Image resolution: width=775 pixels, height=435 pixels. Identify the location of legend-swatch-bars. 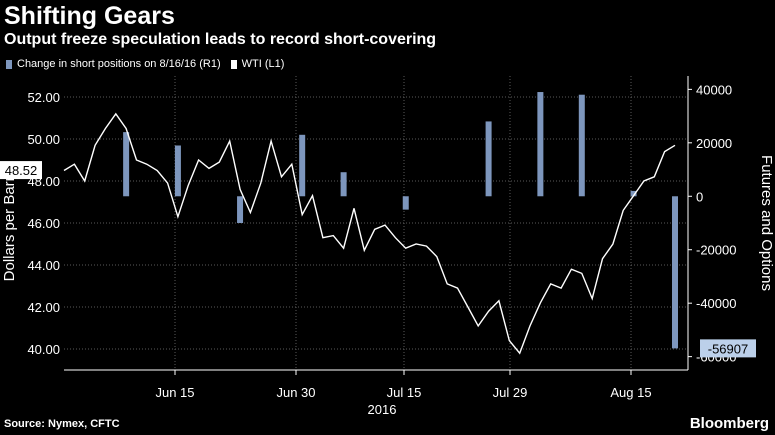
(9, 64).